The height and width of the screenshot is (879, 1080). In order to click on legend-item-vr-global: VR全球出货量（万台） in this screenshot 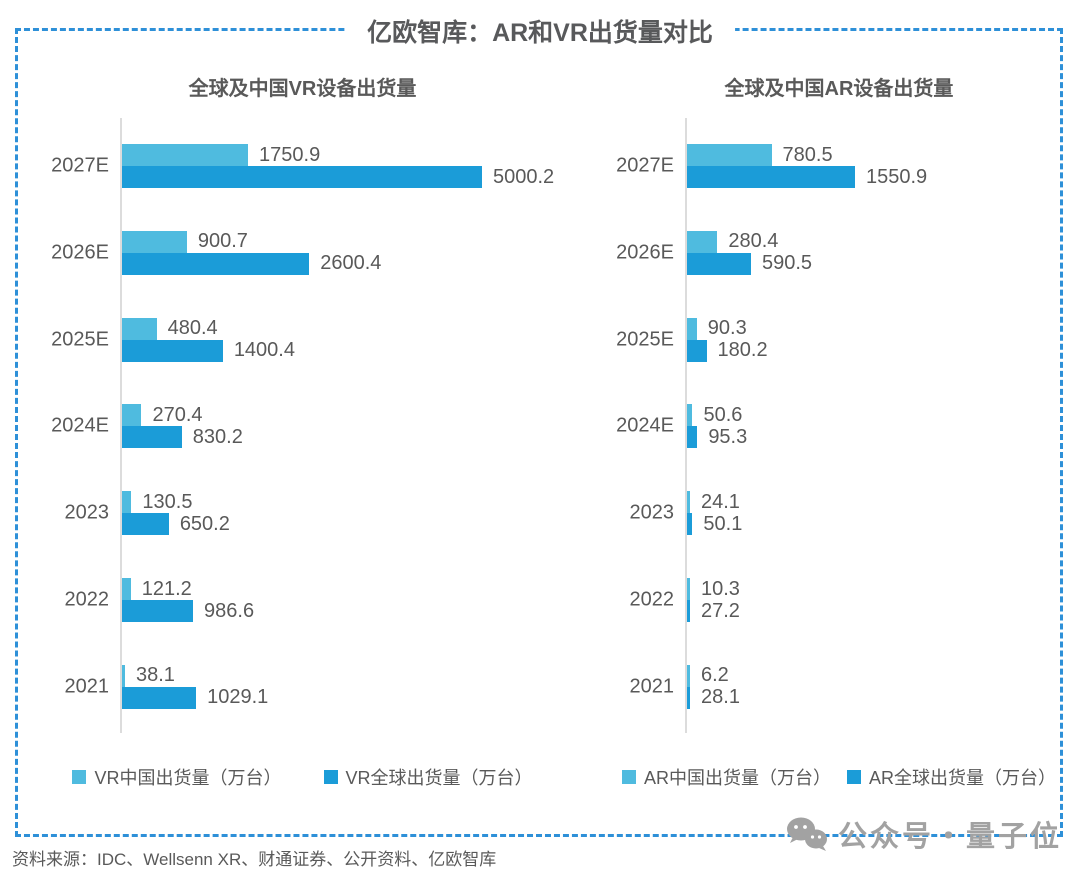, I will do `click(428, 777)`.